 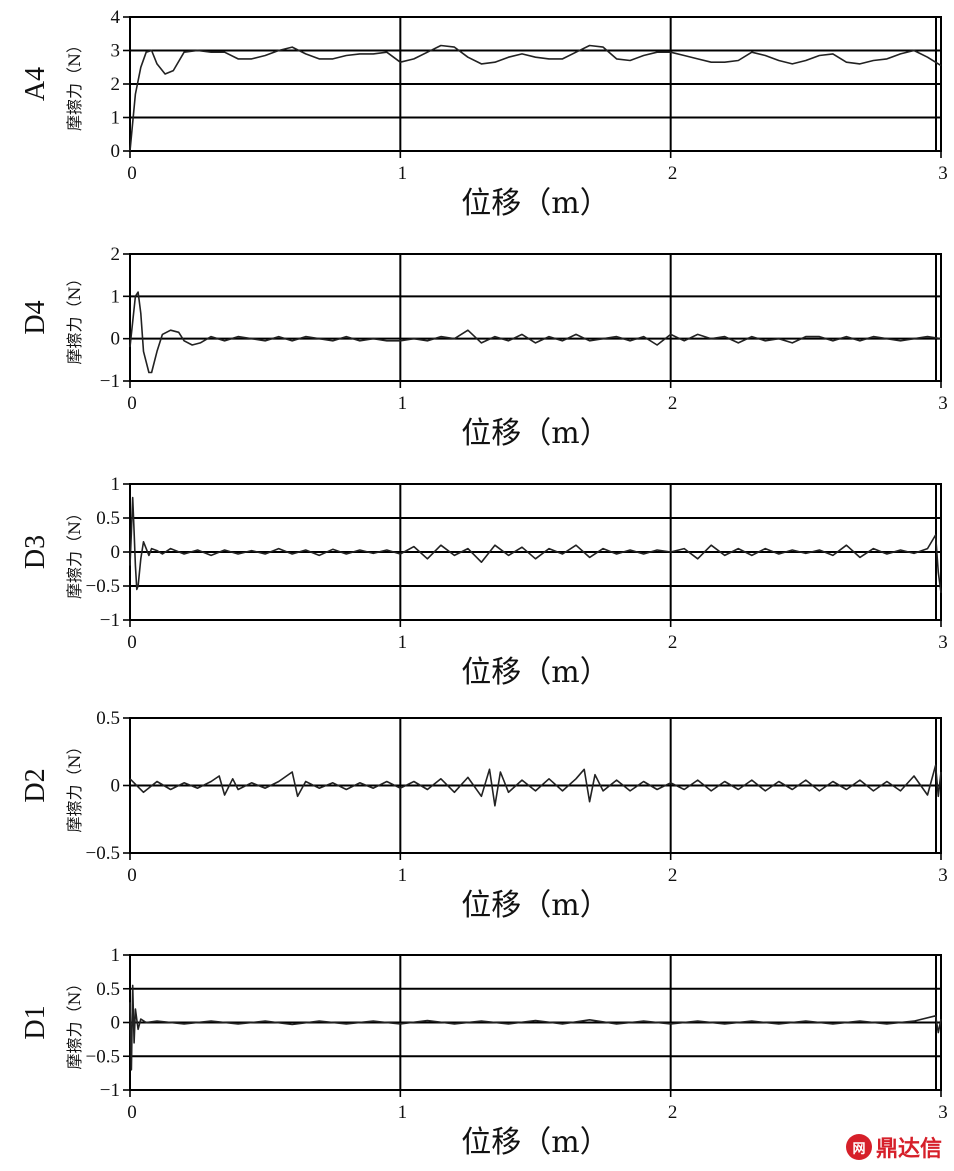 I want to click on watermark-logo: 网 鼎达信, so click(x=893, y=1147).